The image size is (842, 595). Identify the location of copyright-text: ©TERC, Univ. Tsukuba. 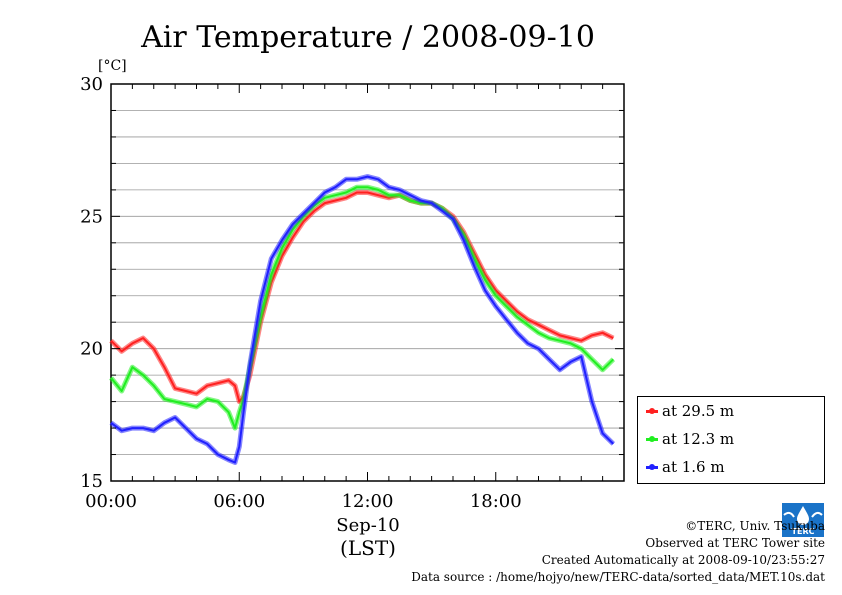
(755, 526).